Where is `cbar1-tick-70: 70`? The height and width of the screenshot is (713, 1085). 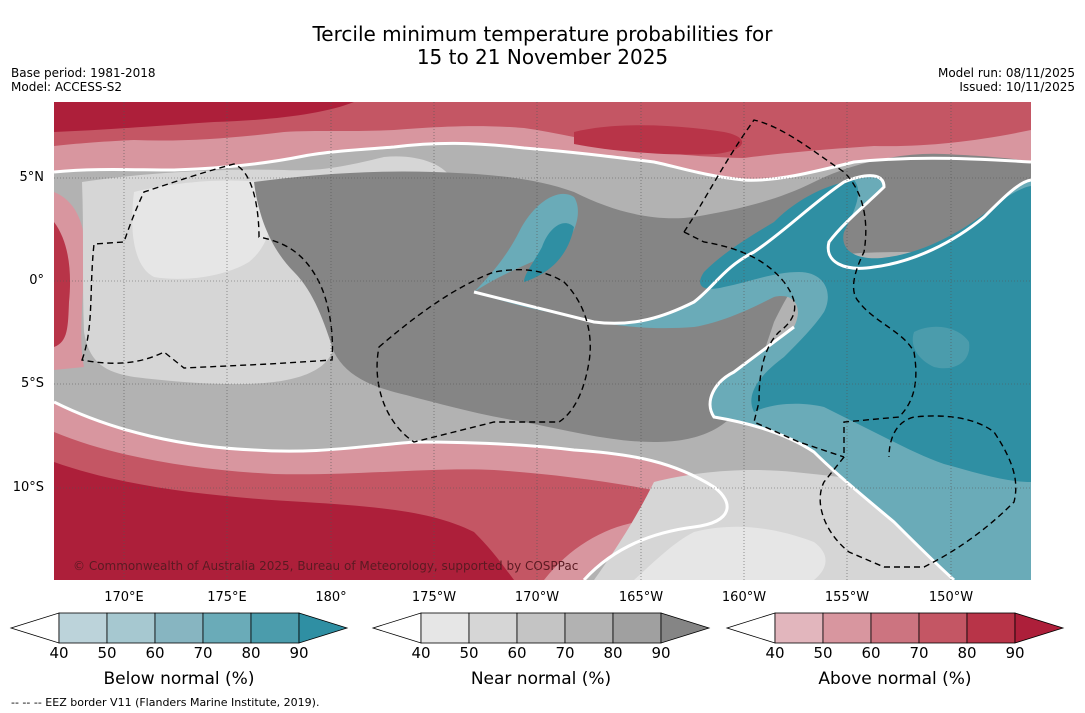
cbar1-tick-70: 70 is located at coordinates (565, 653).